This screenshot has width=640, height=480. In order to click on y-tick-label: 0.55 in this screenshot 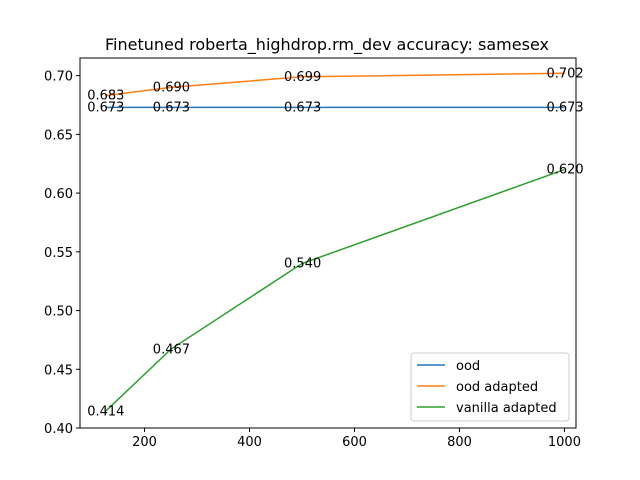, I will do `click(58, 253)`.